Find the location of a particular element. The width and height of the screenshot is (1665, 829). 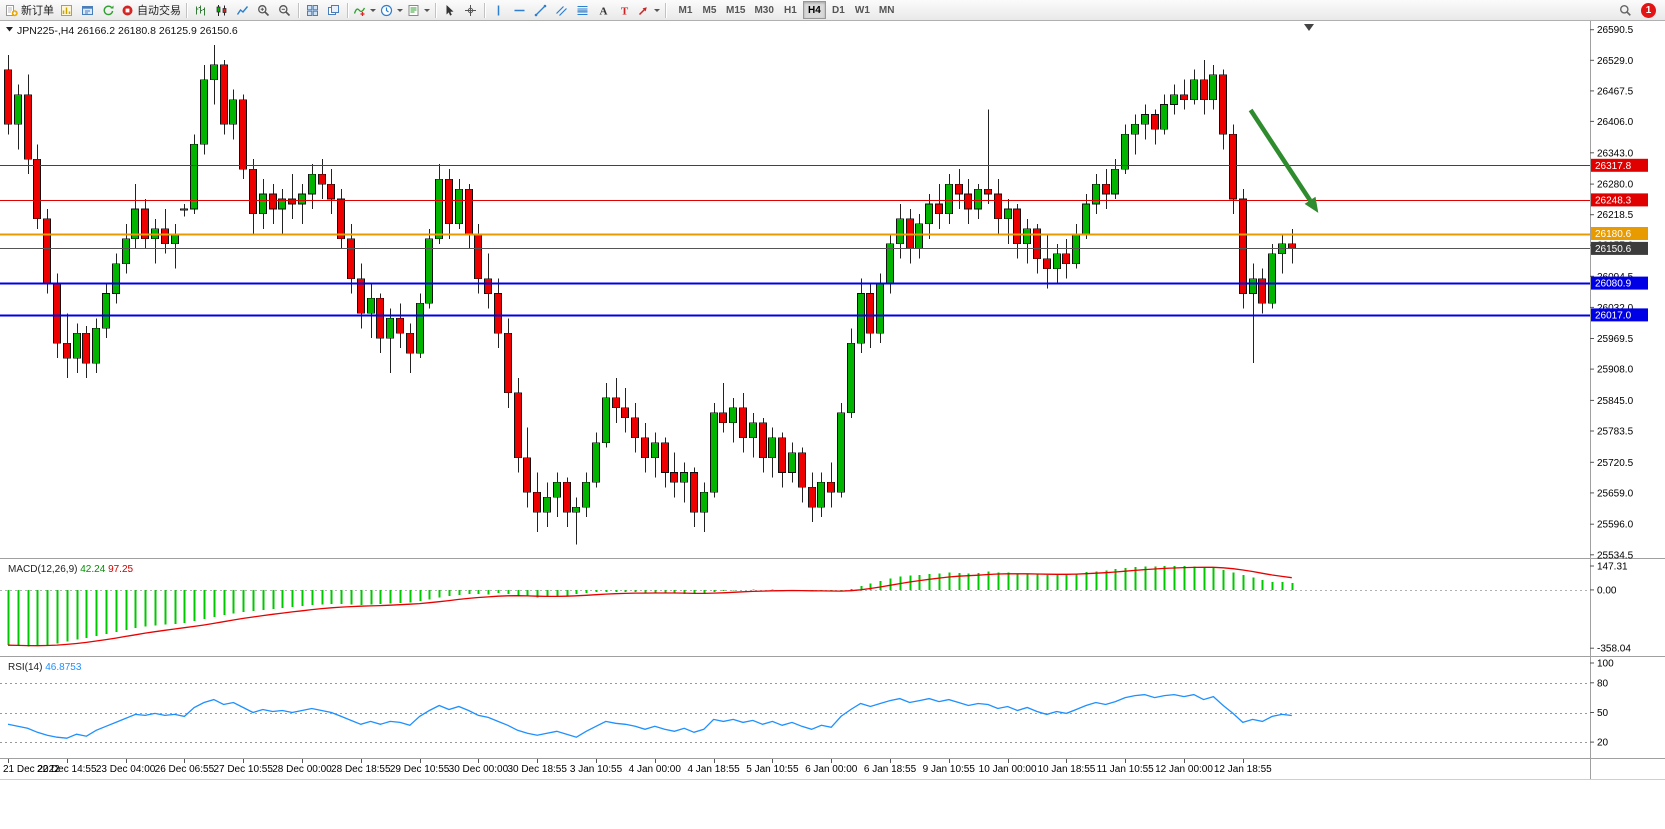

horizontal-line-button is located at coordinates (519, 10).